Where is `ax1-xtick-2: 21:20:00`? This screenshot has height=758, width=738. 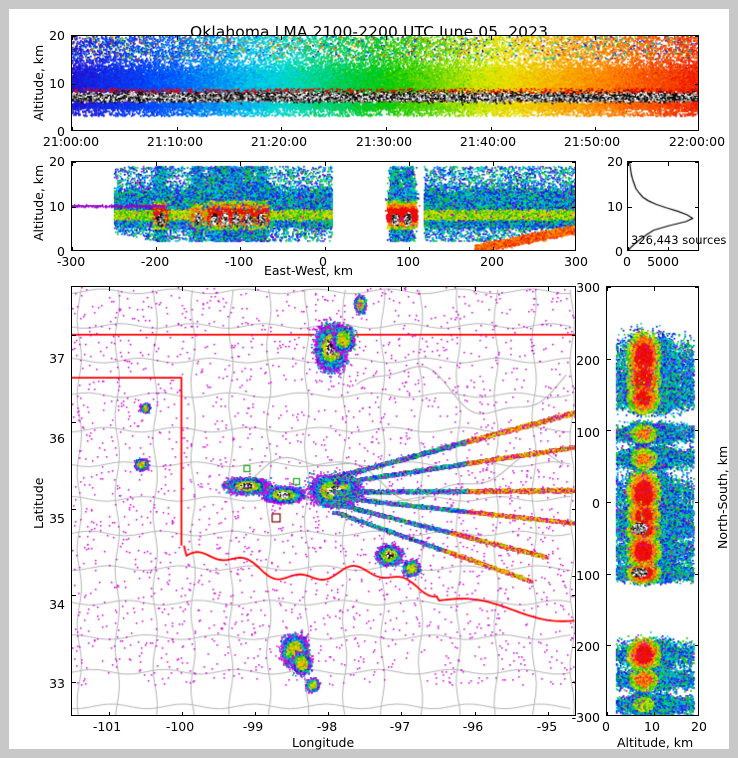
ax1-xtick-2: 21:20:00 is located at coordinates (279, 141).